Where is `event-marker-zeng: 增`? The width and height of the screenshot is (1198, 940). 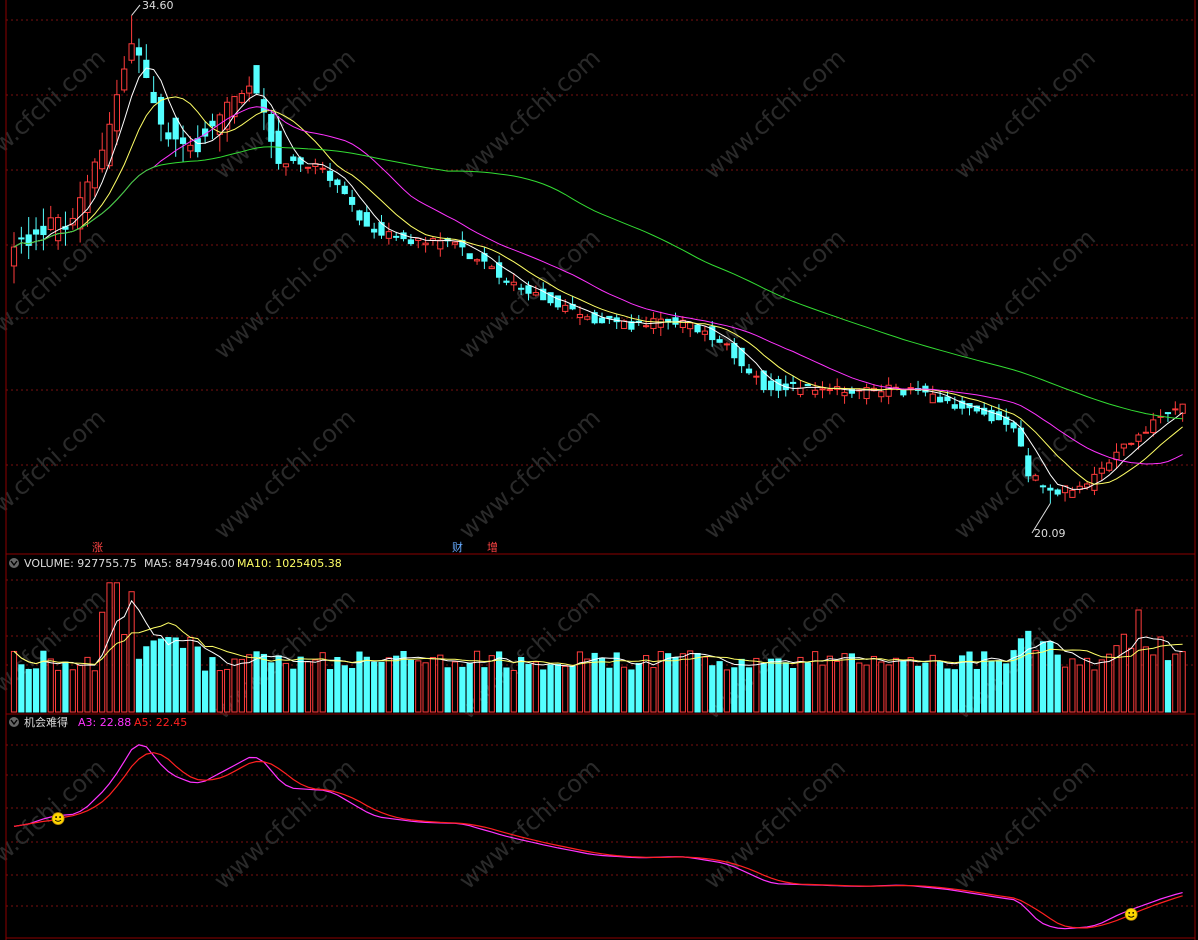 event-marker-zeng: 增 is located at coordinates (492, 547).